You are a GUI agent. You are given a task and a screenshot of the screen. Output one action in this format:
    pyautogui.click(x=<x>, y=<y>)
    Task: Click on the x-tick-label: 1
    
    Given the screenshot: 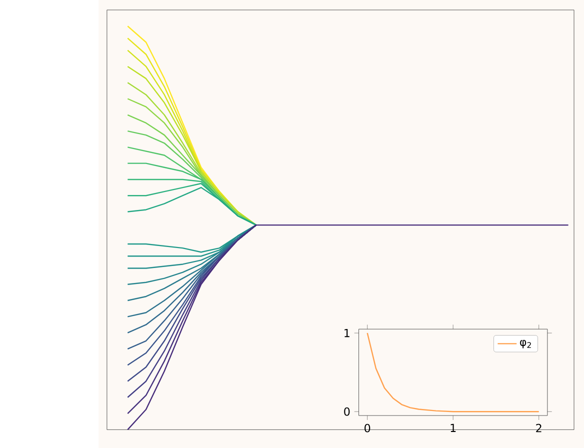 What is the action you would take?
    pyautogui.click(x=453, y=428)
    